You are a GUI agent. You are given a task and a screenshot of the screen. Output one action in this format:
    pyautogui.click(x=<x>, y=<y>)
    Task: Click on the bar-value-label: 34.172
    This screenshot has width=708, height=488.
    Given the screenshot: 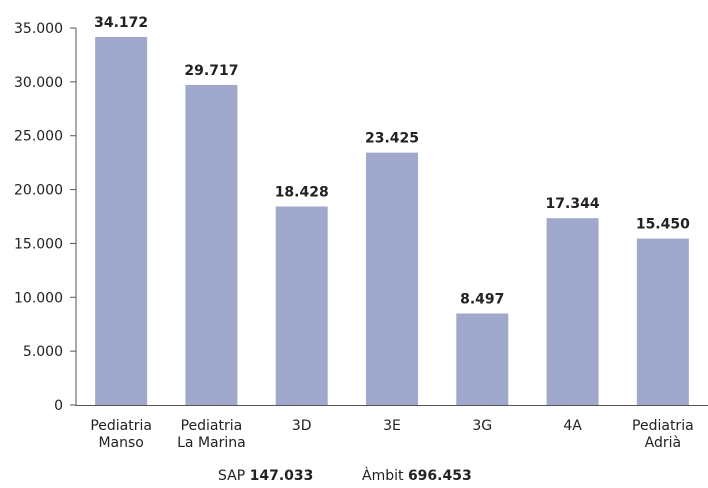 What is the action you would take?
    pyautogui.click(x=121, y=23)
    